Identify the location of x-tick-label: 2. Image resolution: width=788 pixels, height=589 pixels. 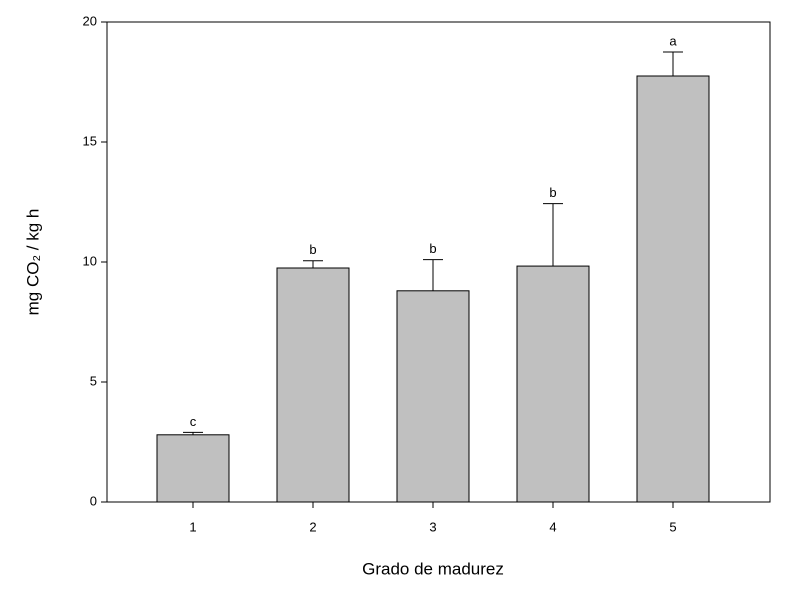
(312, 526).